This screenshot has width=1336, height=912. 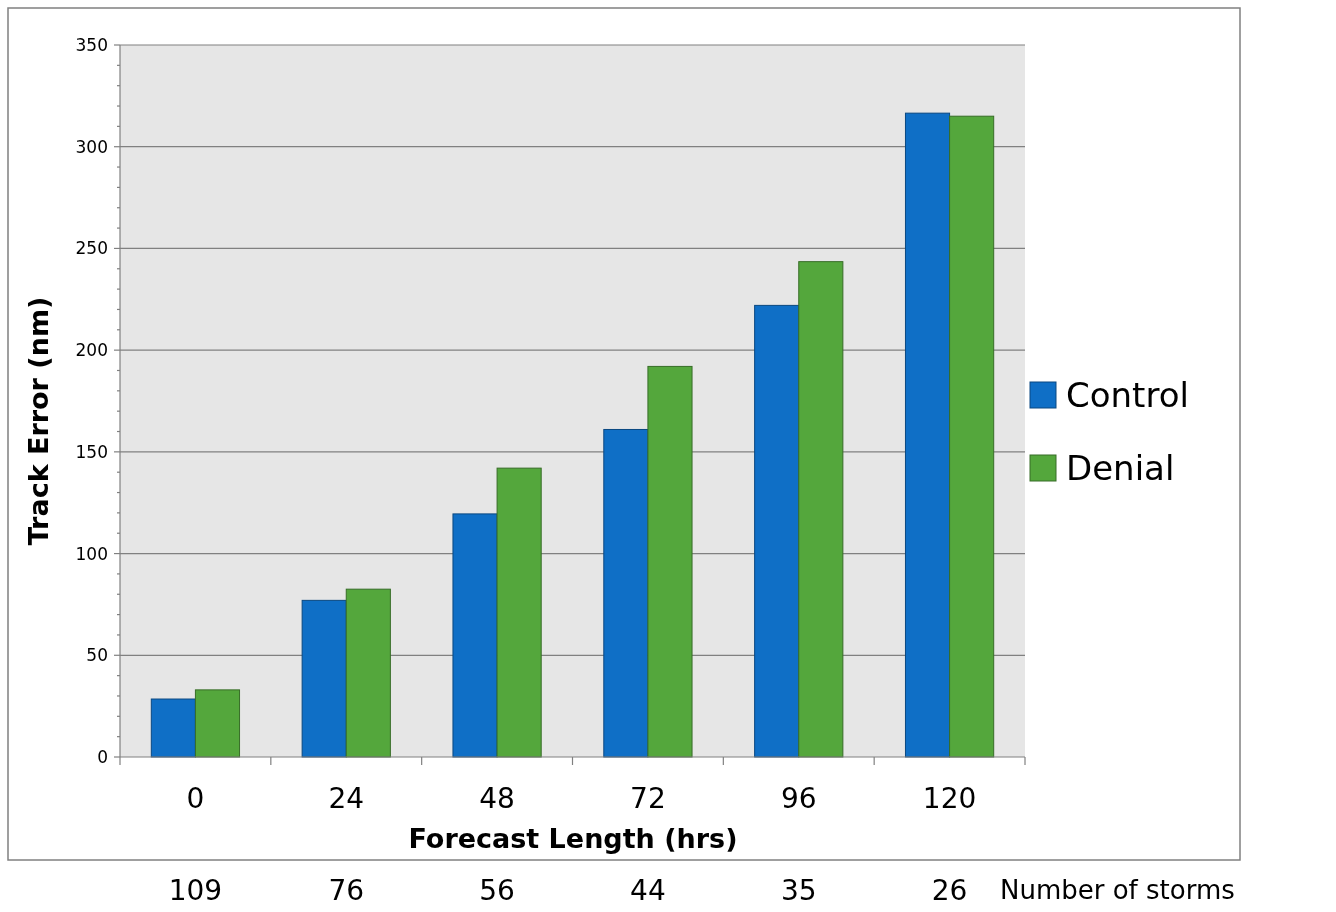 I want to click on y-tick-label: 50, so click(x=97, y=655).